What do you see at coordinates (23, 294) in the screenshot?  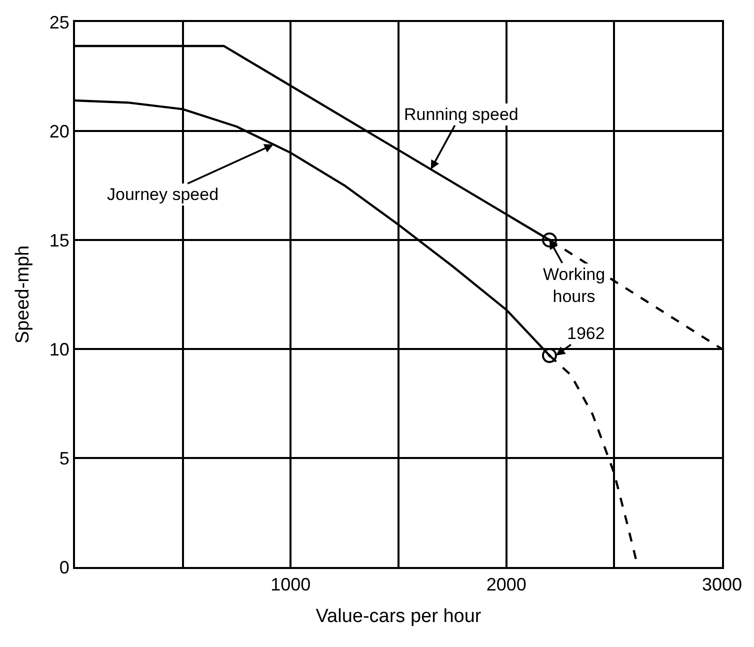 I see `y-axis-title: Speed-mph` at bounding box center [23, 294].